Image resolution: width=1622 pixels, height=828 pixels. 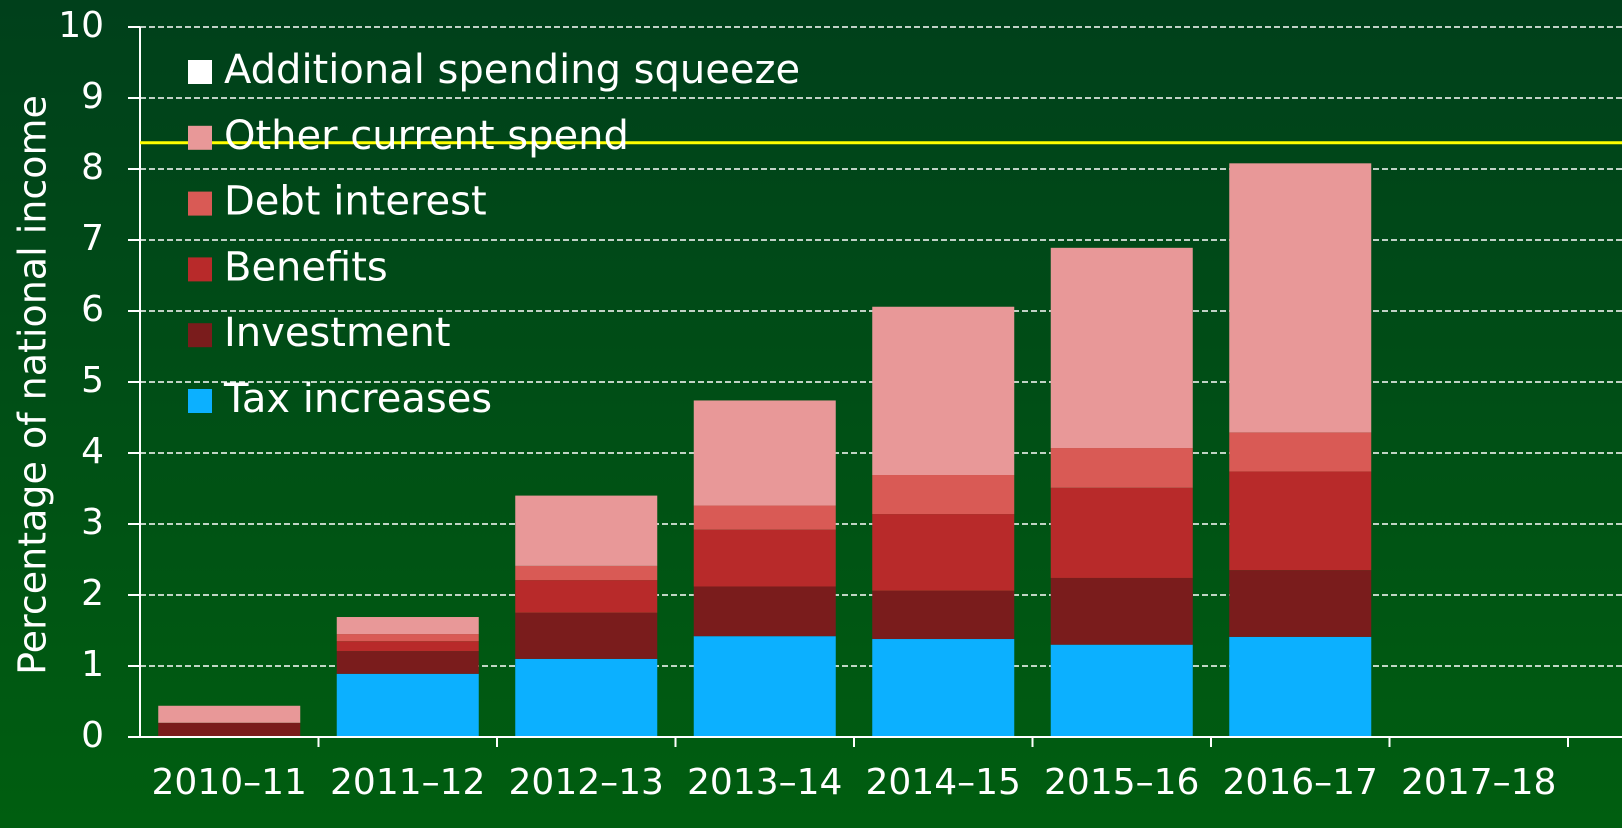 What do you see at coordinates (229, 782) in the screenshot?
I see `x-tick-label: 2010–11` at bounding box center [229, 782].